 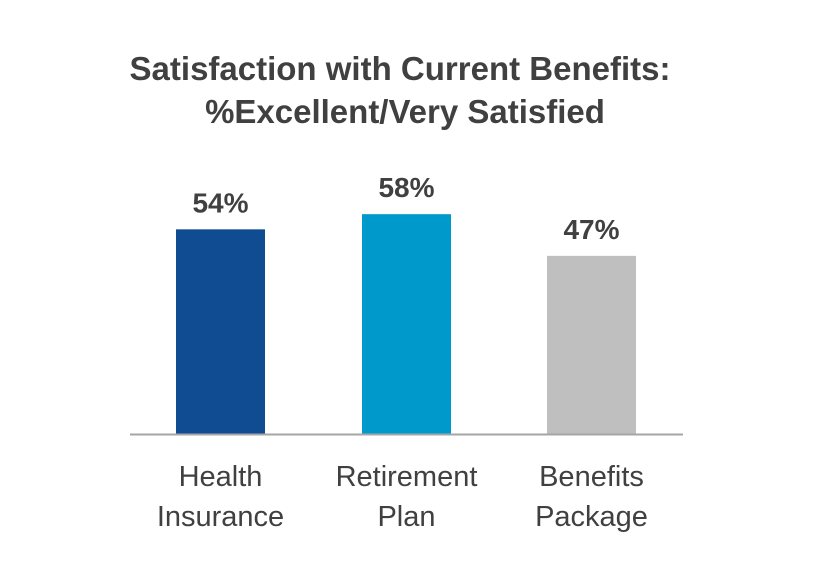 What do you see at coordinates (406, 517) in the screenshot?
I see `category-label-2-line-2: Plan` at bounding box center [406, 517].